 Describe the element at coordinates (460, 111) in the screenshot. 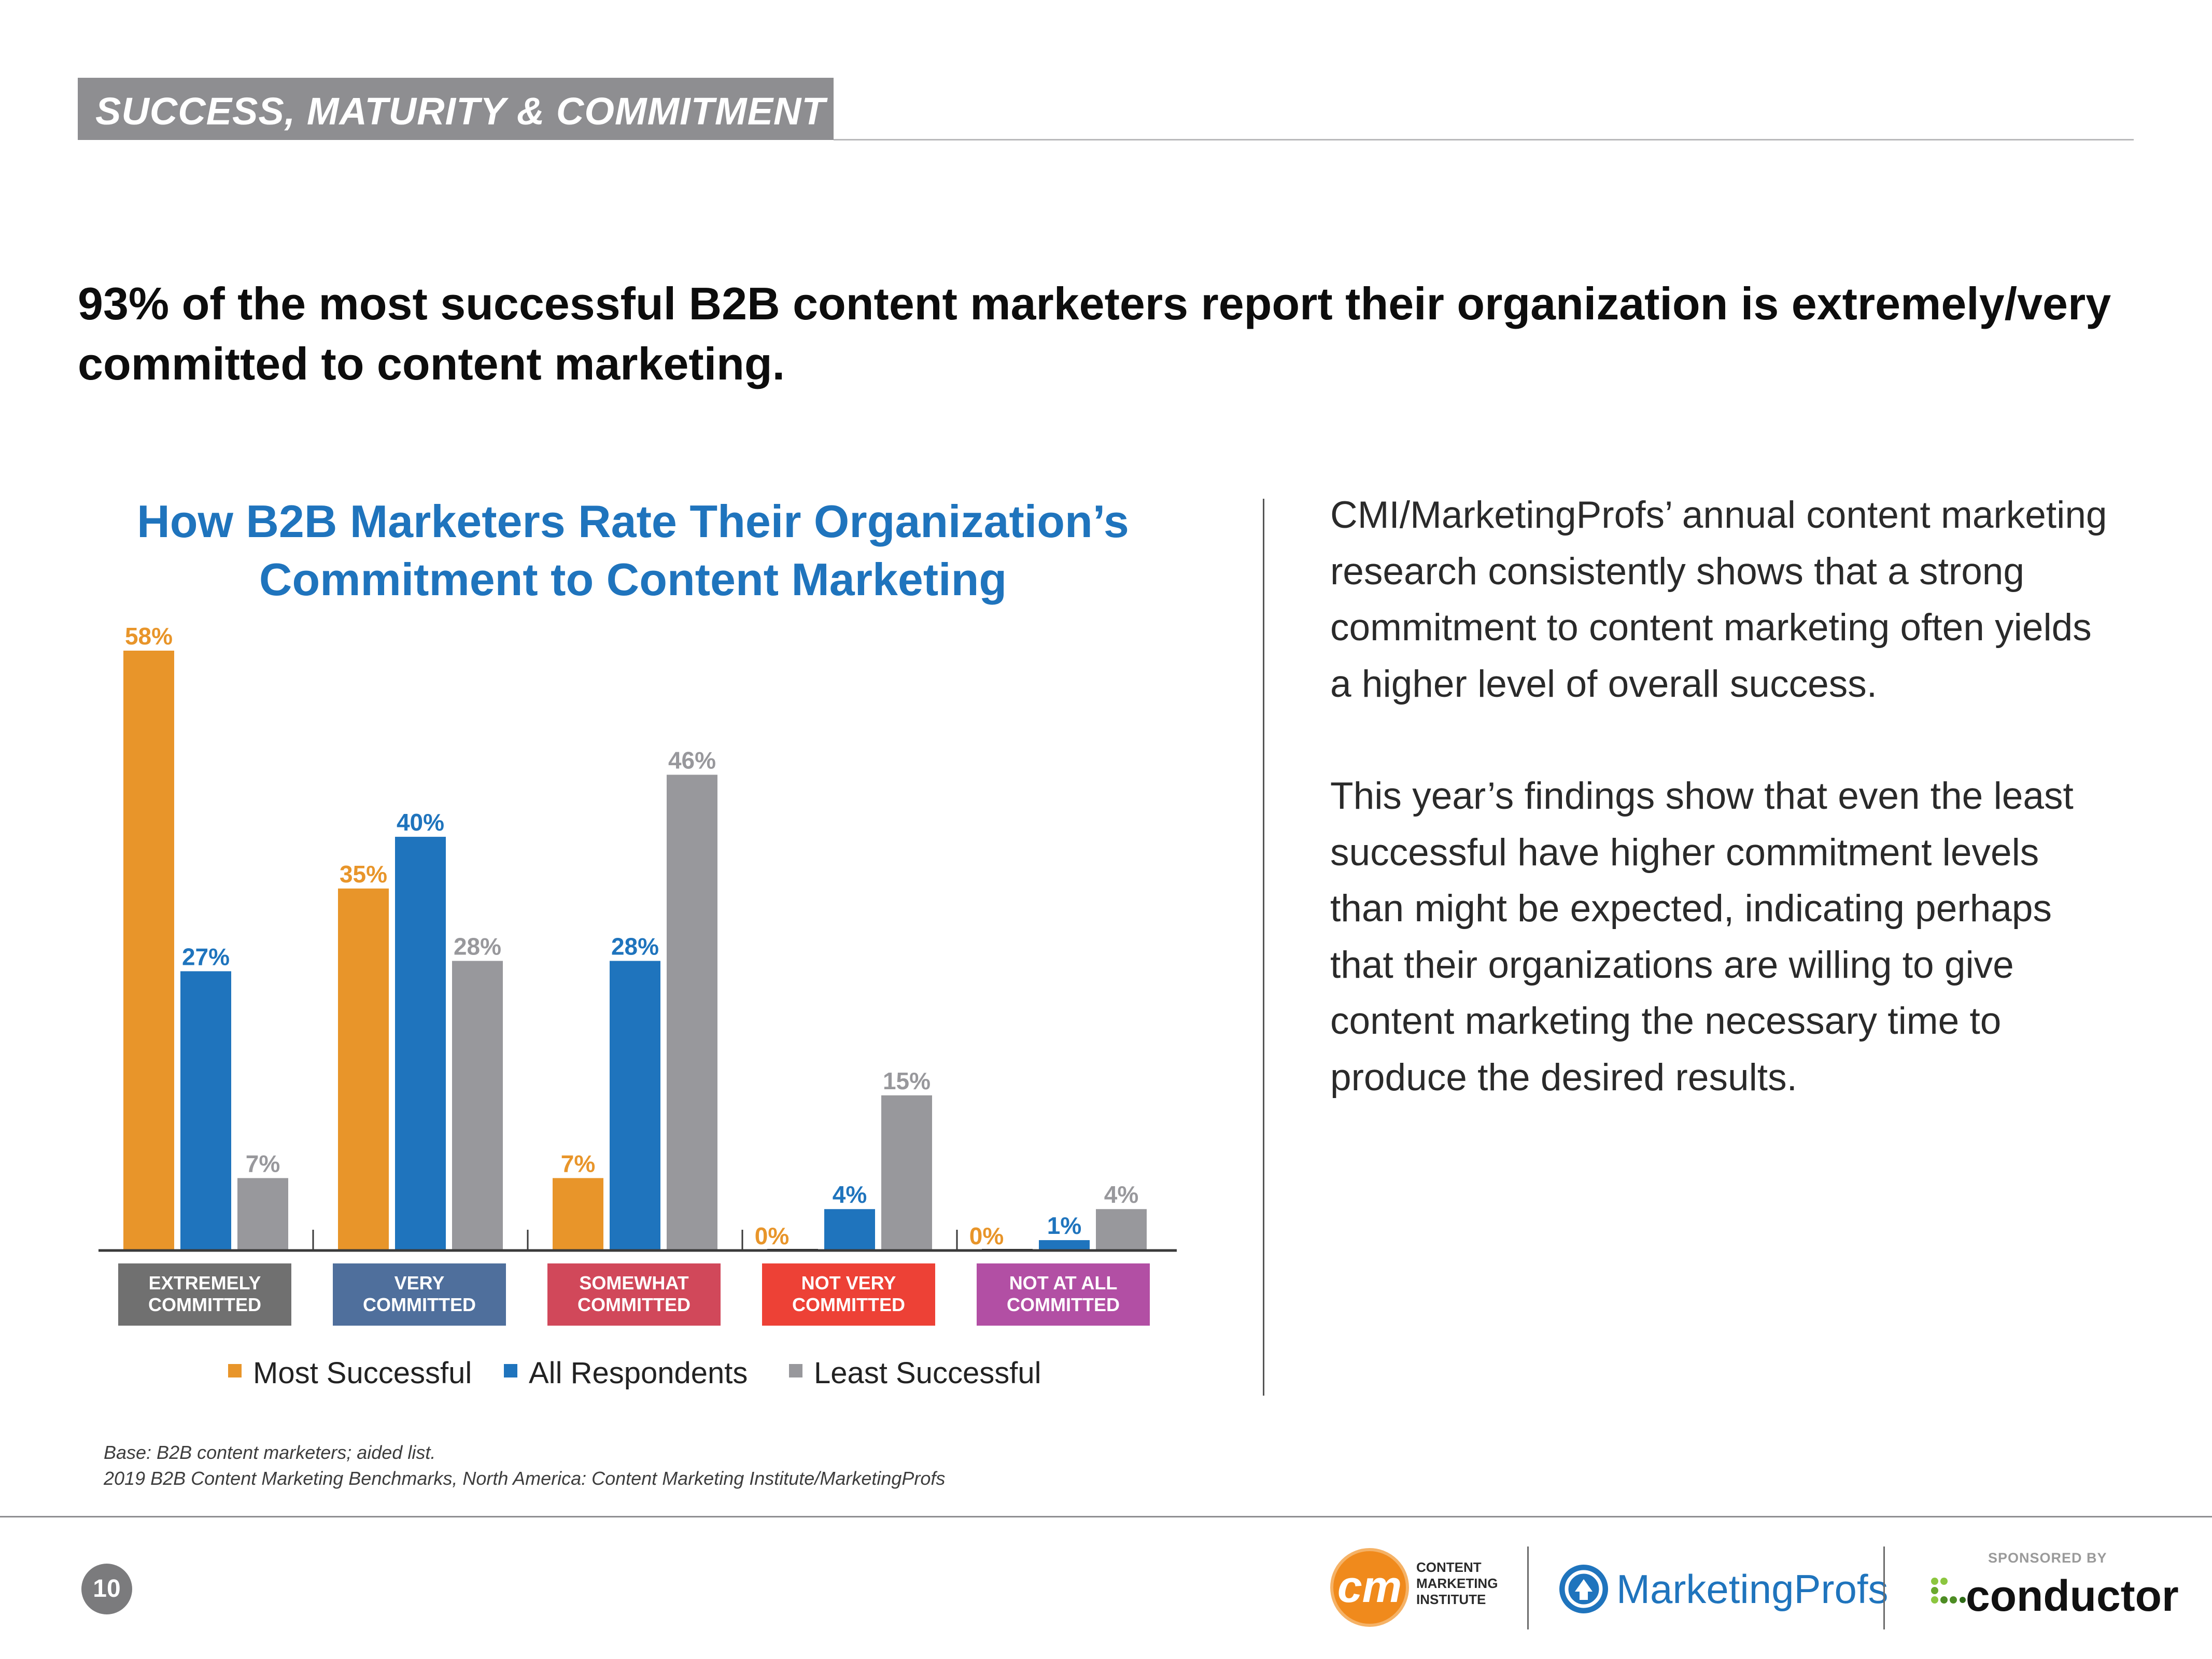

I see `section-title: SUCCESS, MATURITY & COMMITMENT` at that location.